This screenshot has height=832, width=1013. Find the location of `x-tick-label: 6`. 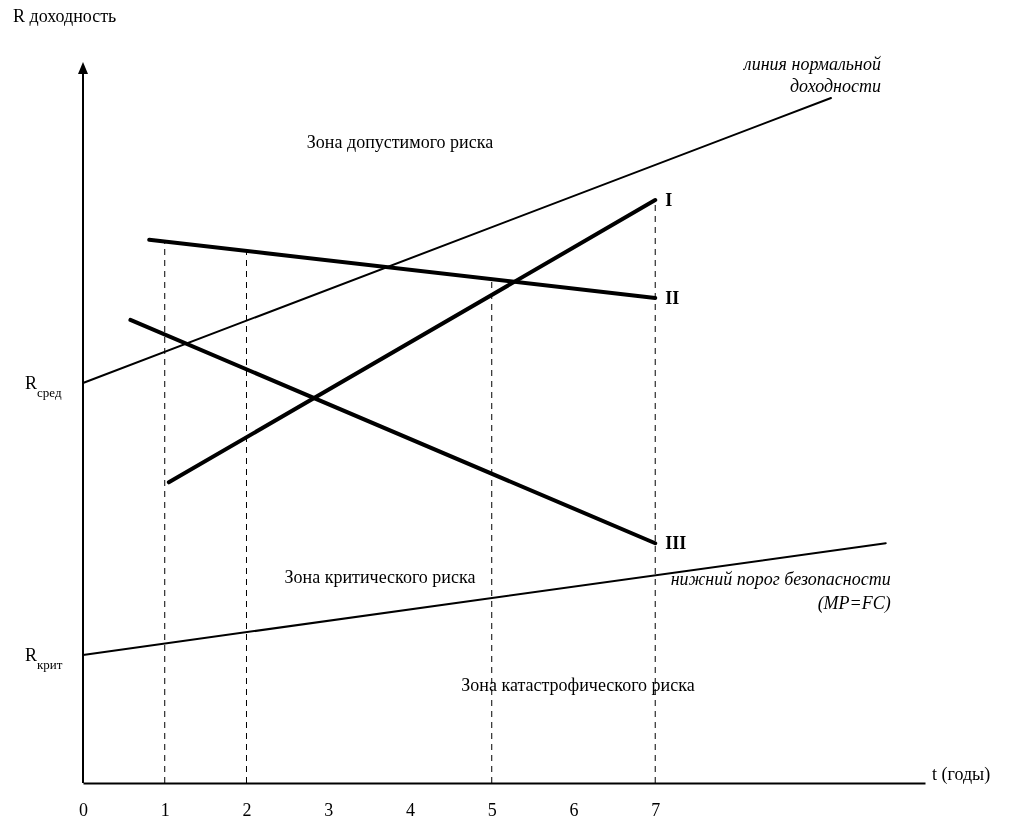

x-tick-label: 6 is located at coordinates (574, 809).